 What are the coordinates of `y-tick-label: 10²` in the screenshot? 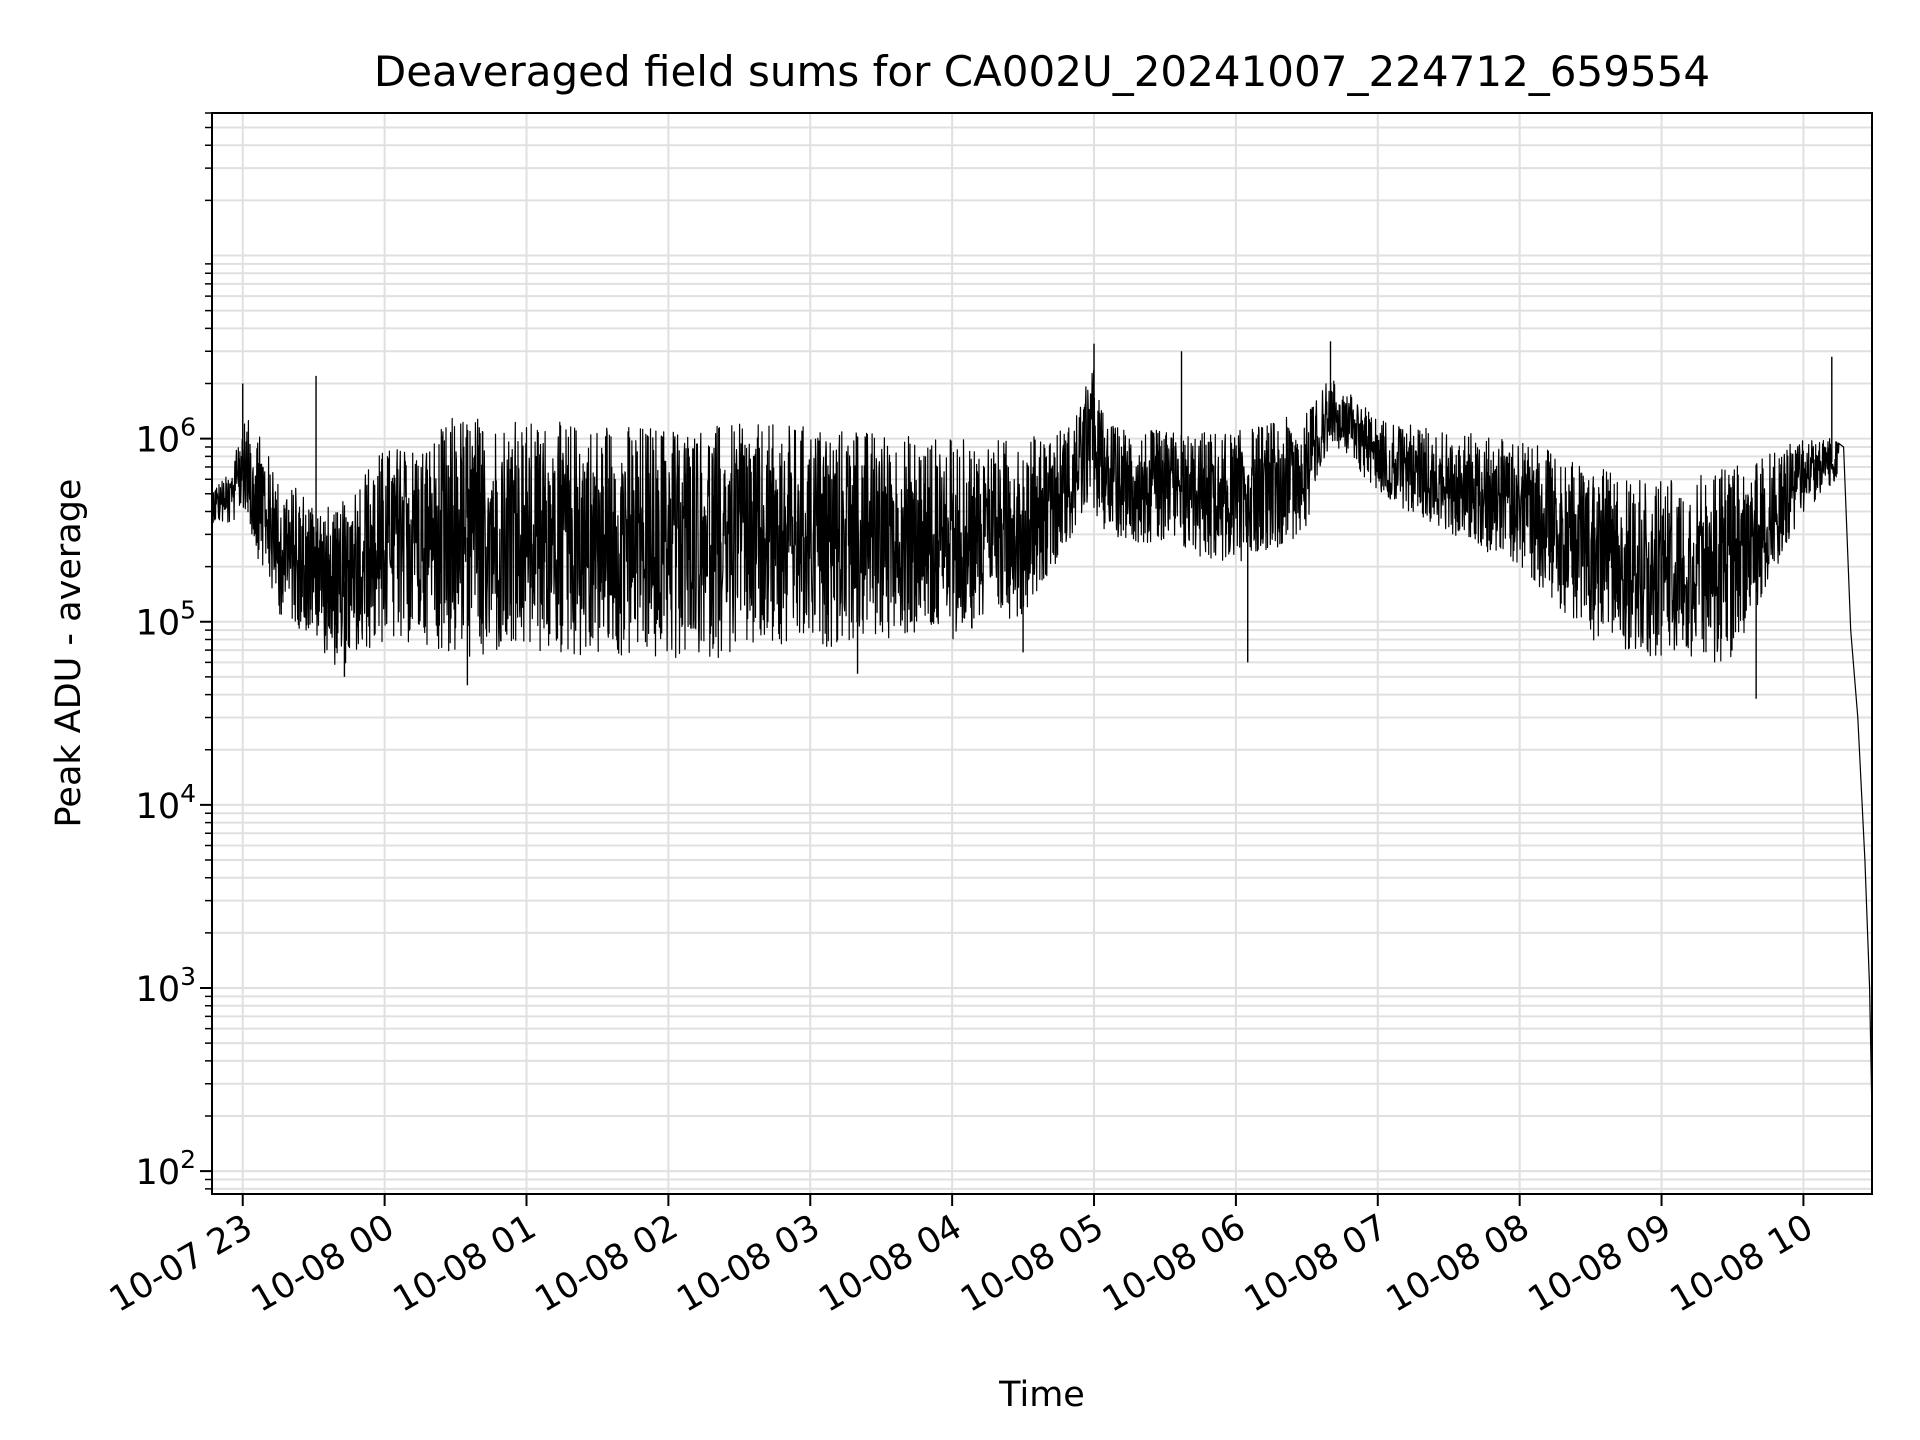 It's located at (166, 1169).